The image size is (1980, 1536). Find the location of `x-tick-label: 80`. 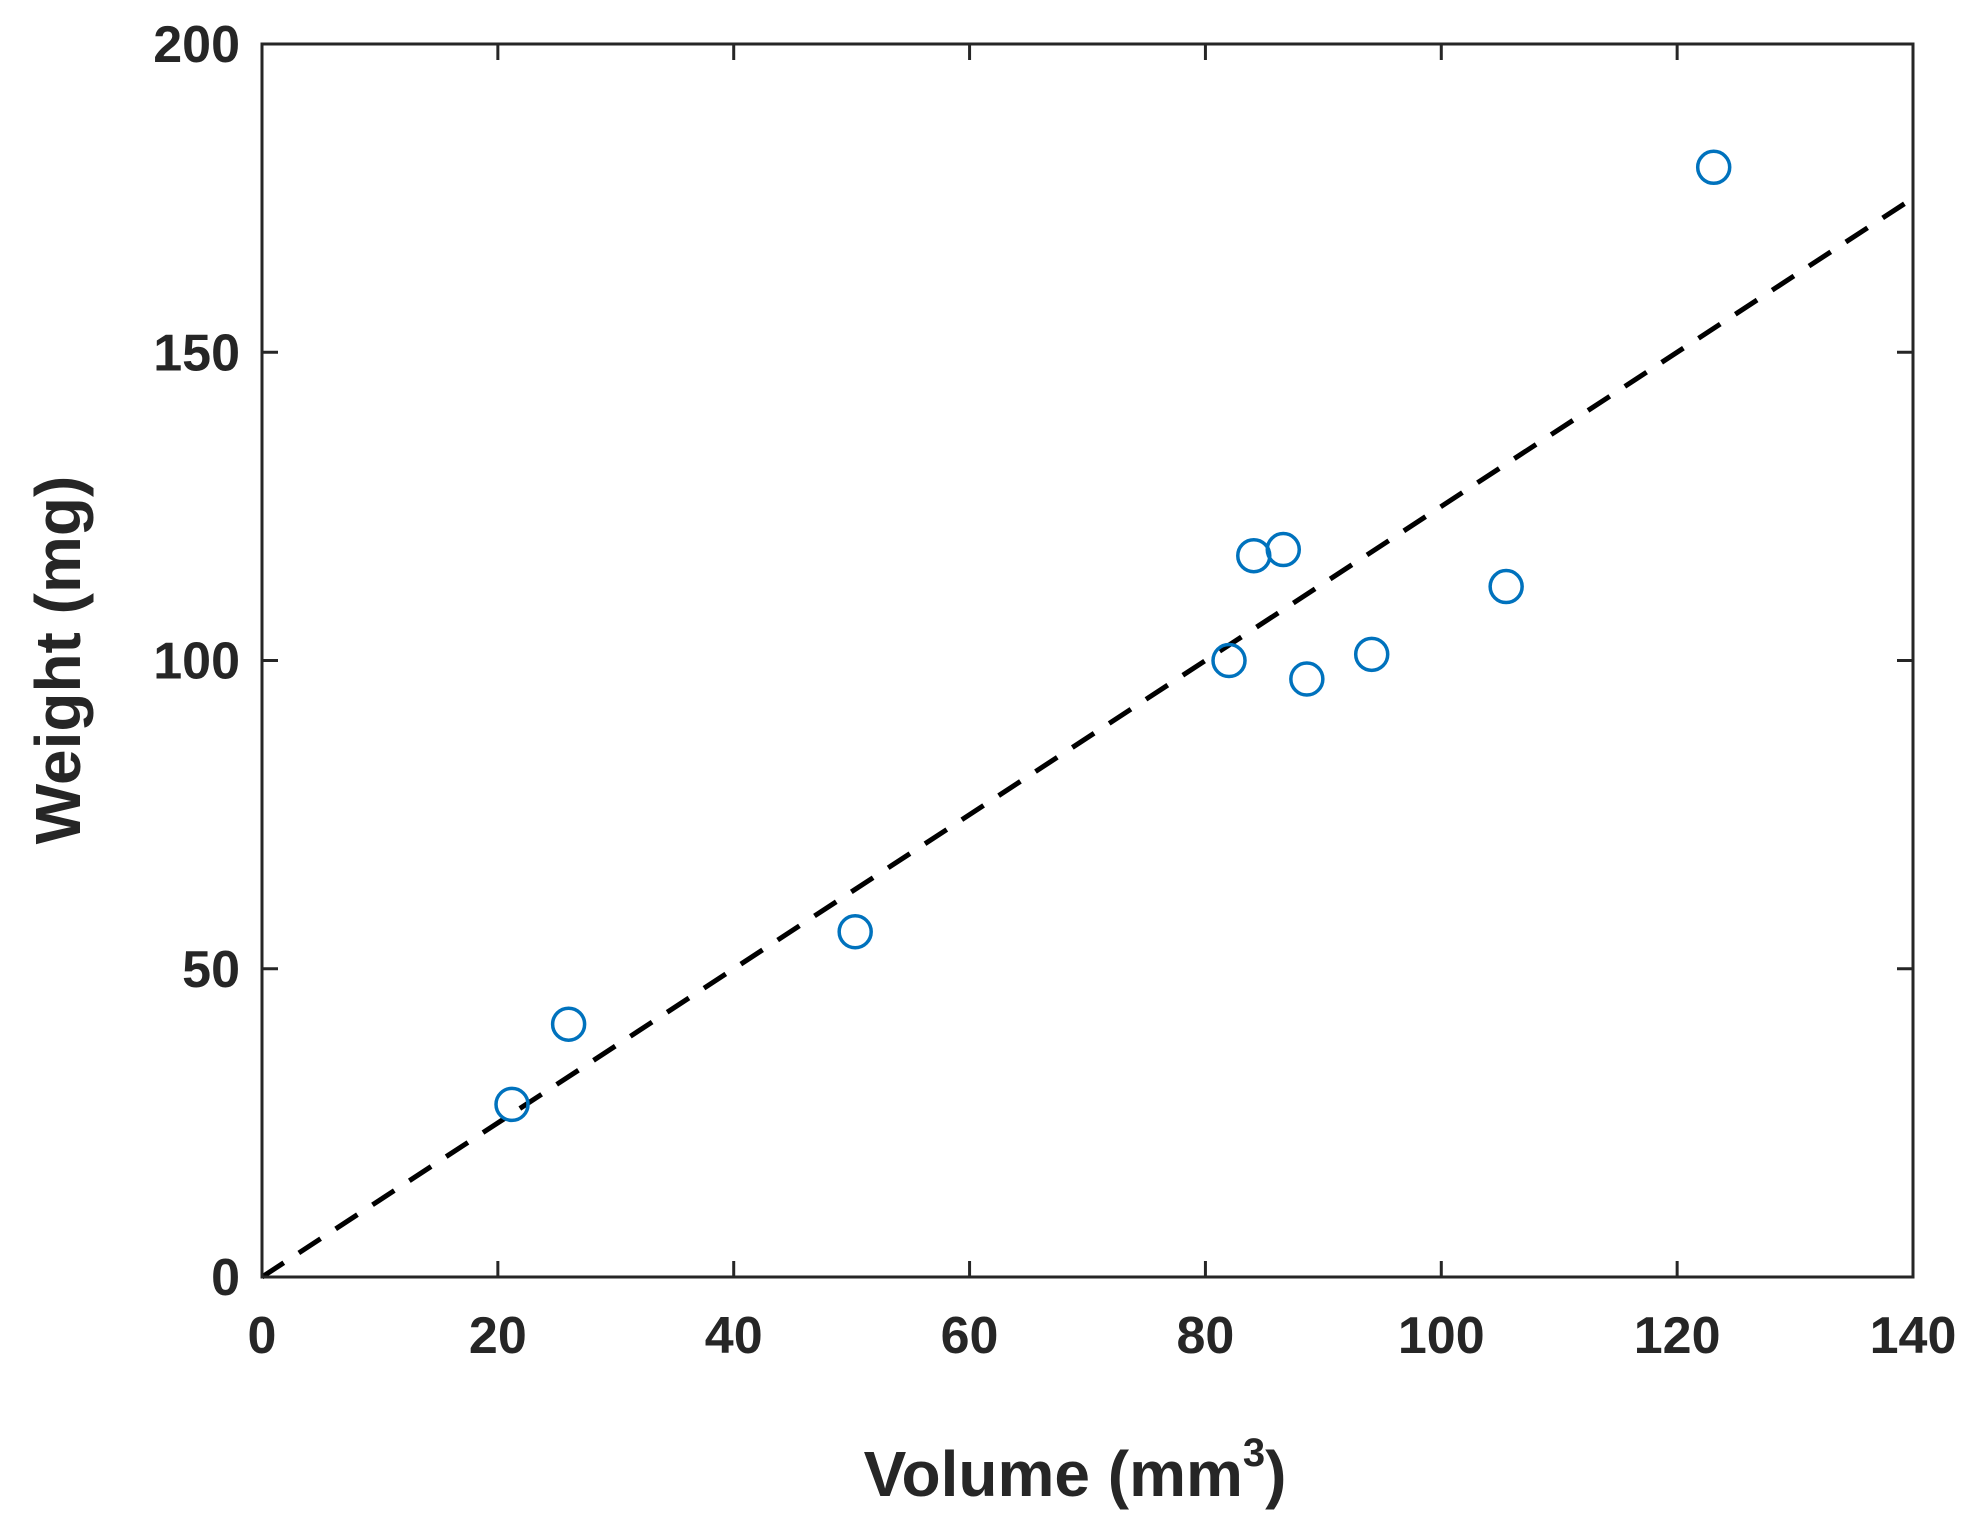

x-tick-label: 80 is located at coordinates (1206, 1336).